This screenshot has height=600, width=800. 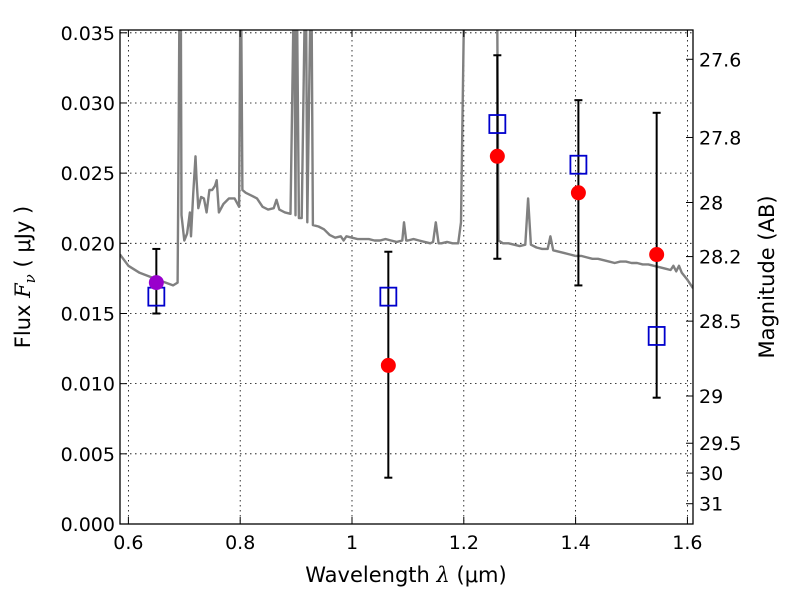 I want to click on y-tick-label: 0.010, so click(x=88, y=385).